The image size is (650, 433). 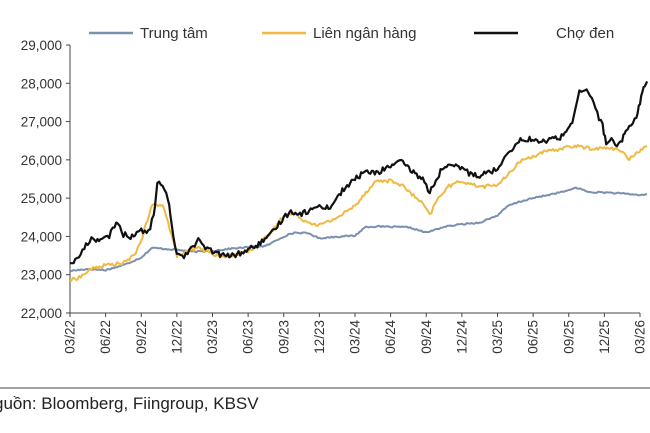 I want to click on x-tick-label: 06/22, so click(x=105, y=337).